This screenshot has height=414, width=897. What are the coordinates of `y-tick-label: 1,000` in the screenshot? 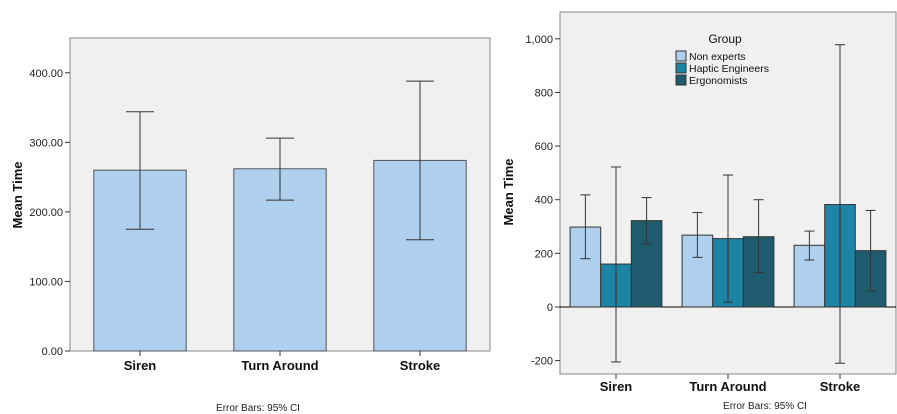 It's located at (539, 40).